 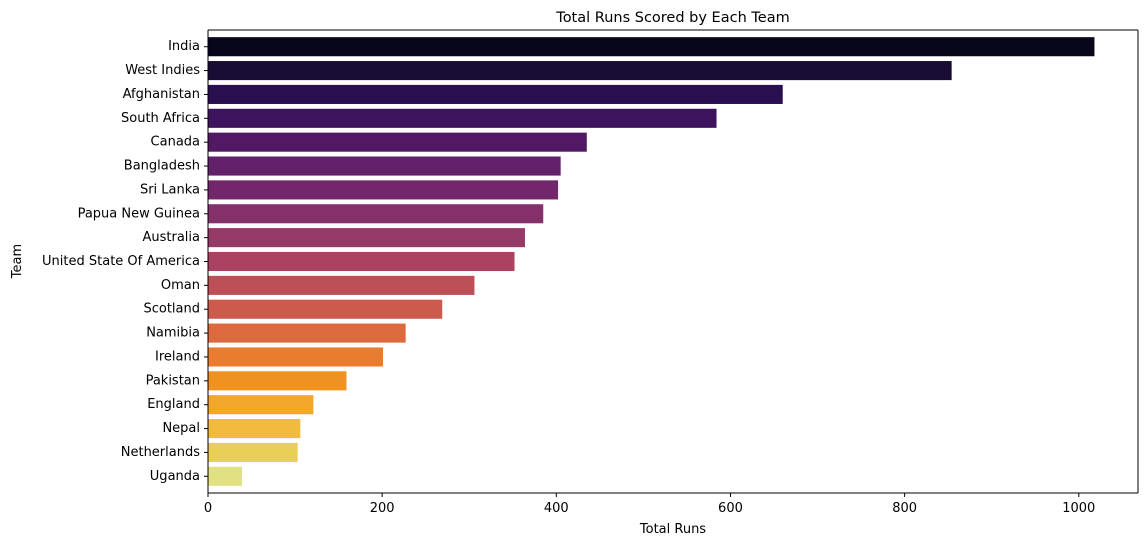 I want to click on category-label: Australia, so click(x=171, y=237).